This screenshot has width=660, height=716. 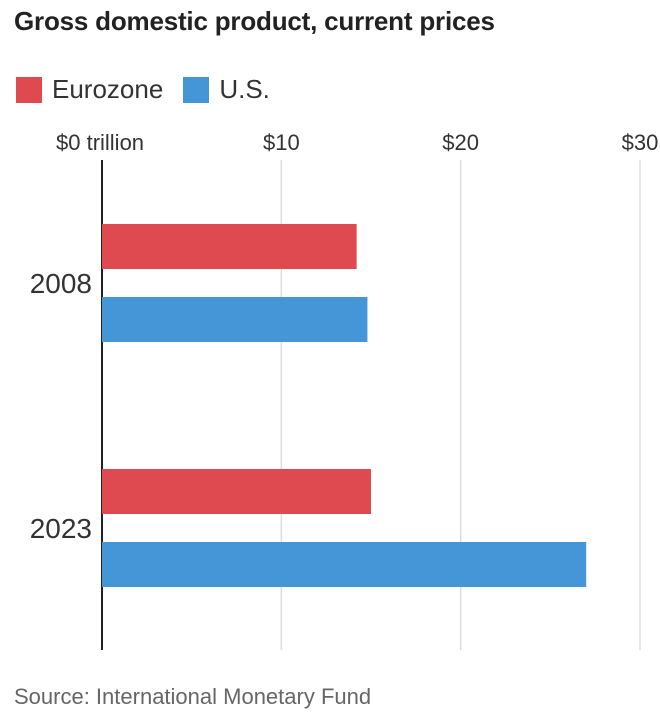 I want to click on tick-label-10: $10, so click(x=281, y=142).